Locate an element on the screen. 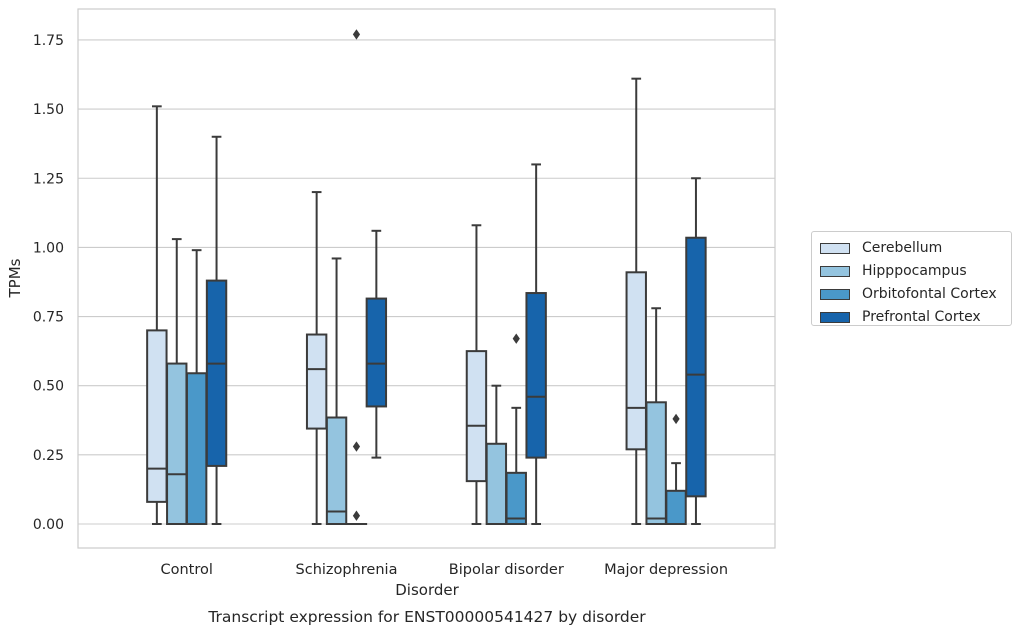 The width and height of the screenshot is (1023, 634). y-tick-label: 1.00 is located at coordinates (48, 248).